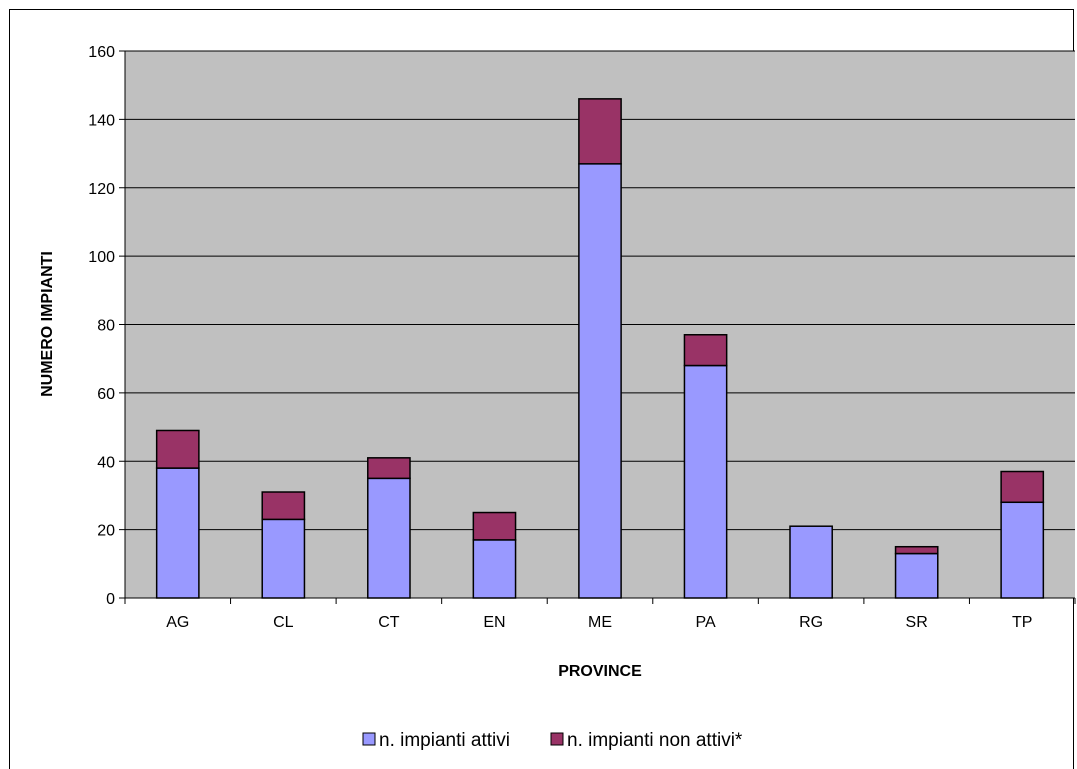  Describe the element at coordinates (444, 740) in the screenshot. I see `legend-label-attivi: n. impianti attivi` at that location.